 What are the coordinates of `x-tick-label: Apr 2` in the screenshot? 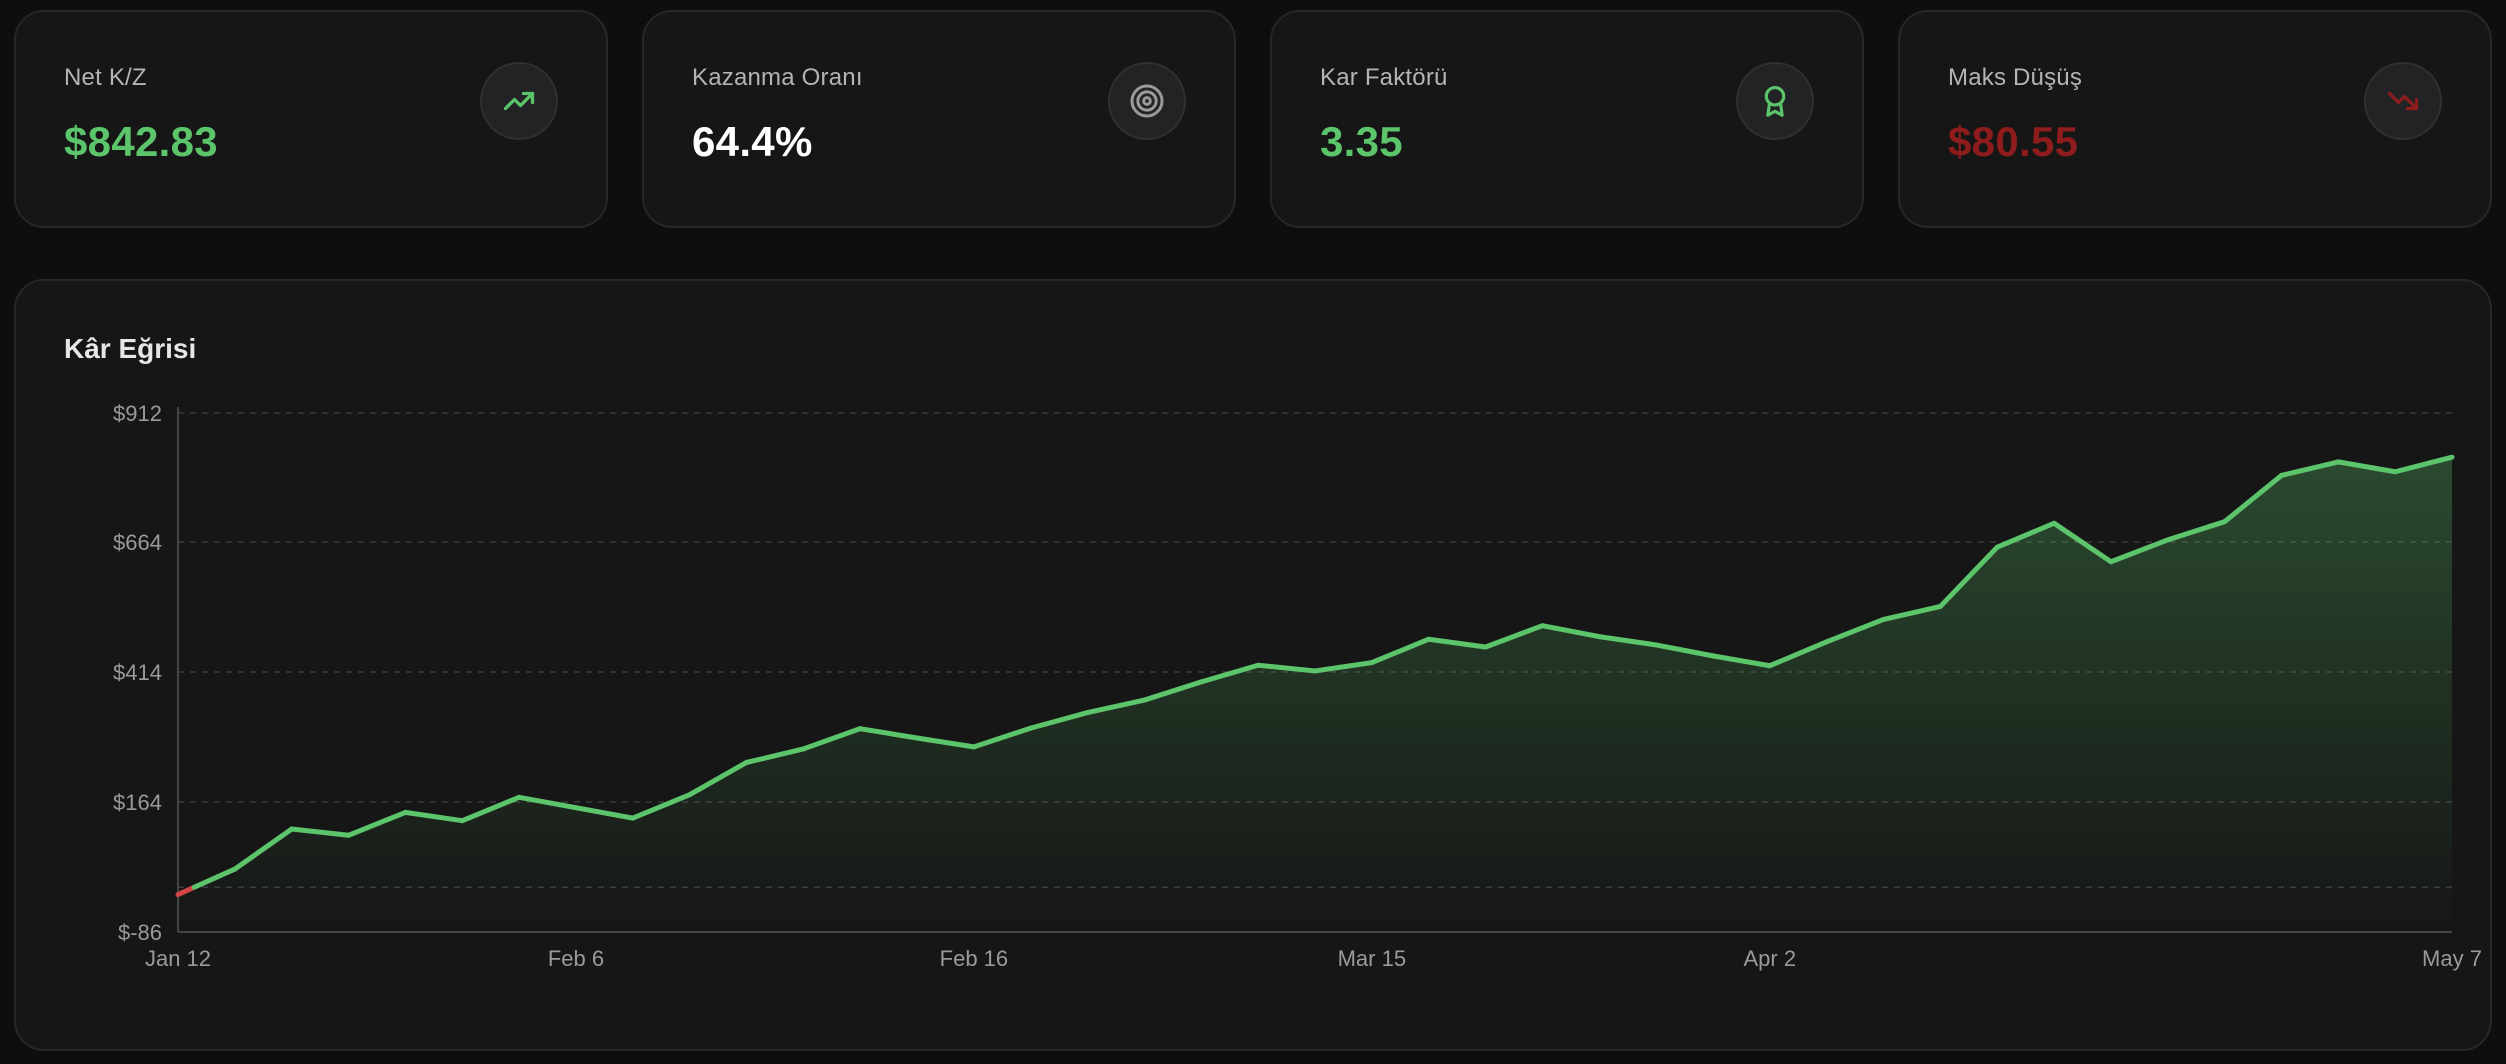 It's located at (1770, 958).